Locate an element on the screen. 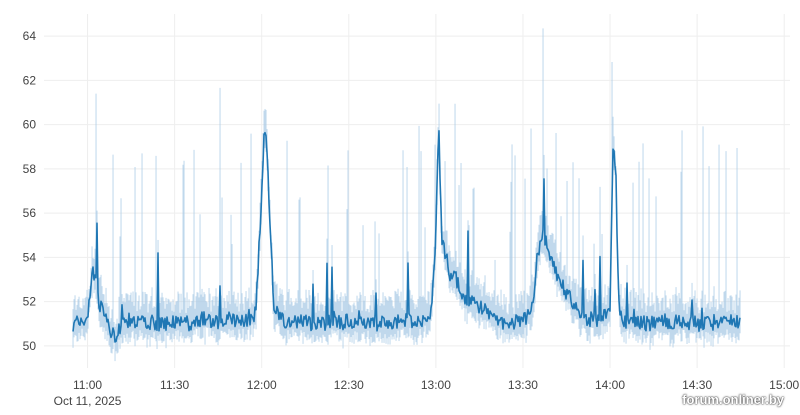  x-tick-label: 12:00 is located at coordinates (262, 385).